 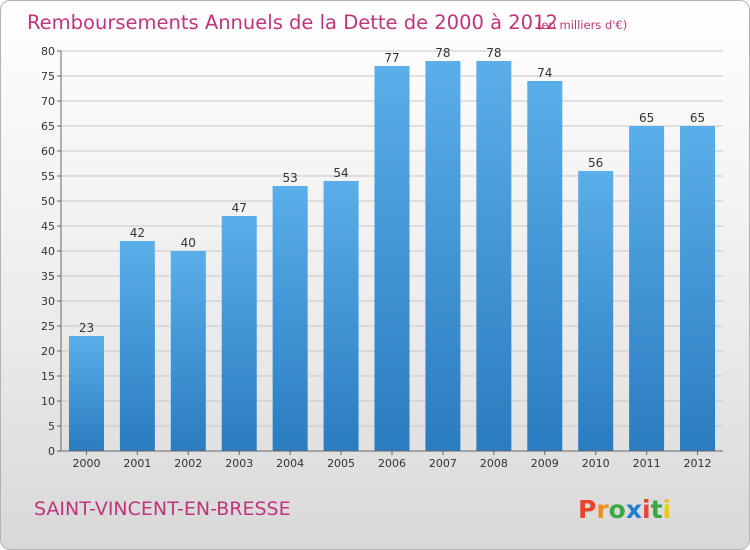 What do you see at coordinates (239, 333) in the screenshot?
I see `bar-2003` at bounding box center [239, 333].